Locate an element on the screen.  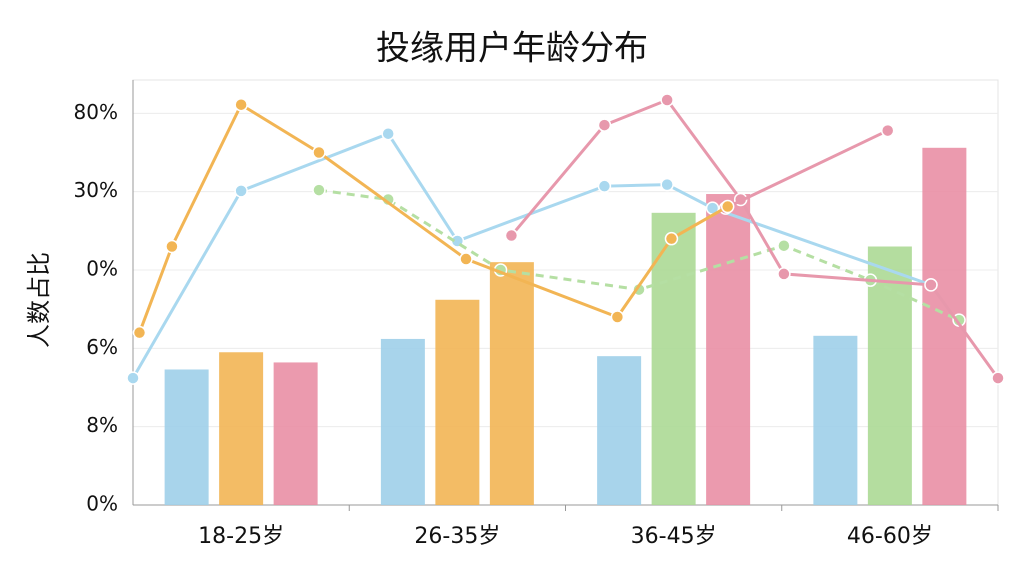
x-tick-label: 18-25岁 is located at coordinates (241, 536).